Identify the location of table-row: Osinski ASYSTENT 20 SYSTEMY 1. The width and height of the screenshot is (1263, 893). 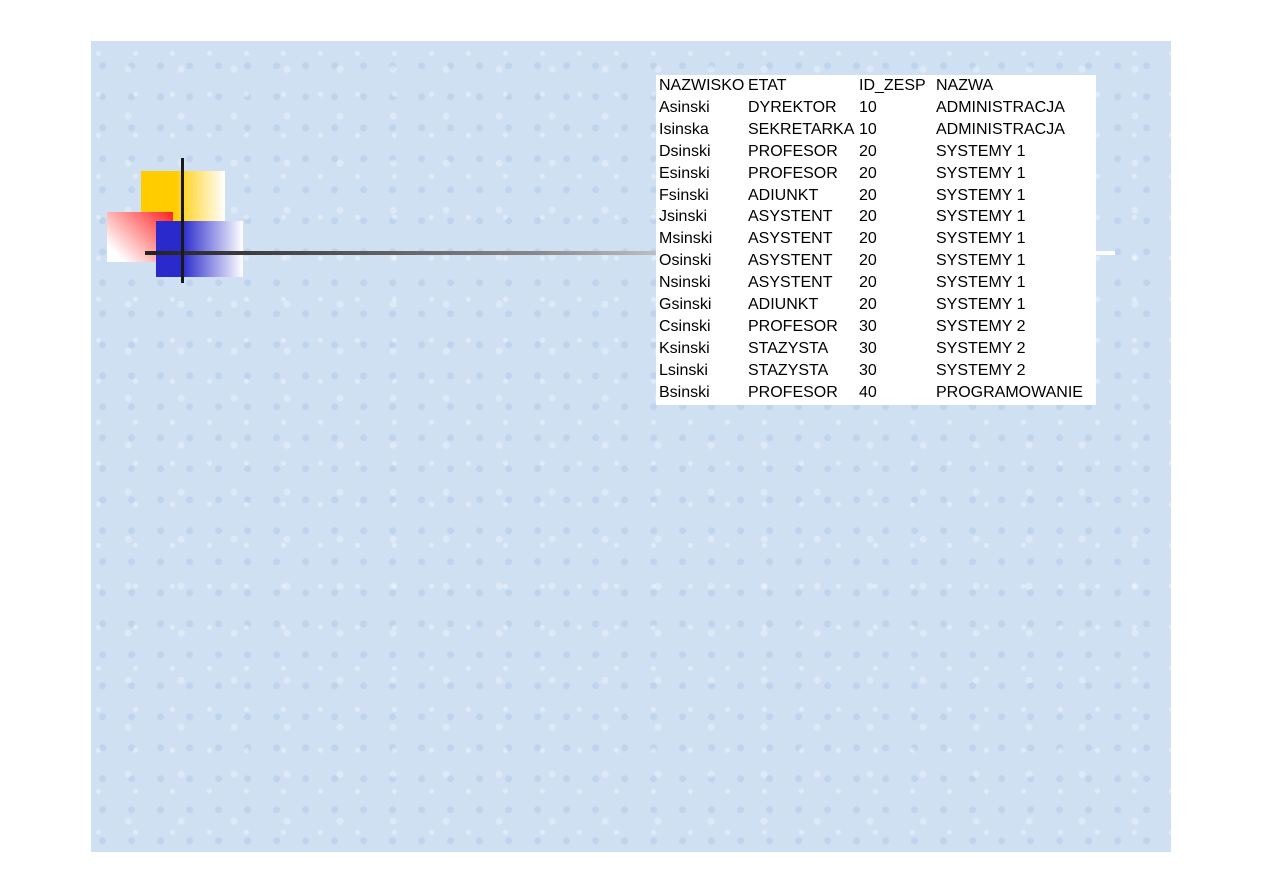
(876, 261).